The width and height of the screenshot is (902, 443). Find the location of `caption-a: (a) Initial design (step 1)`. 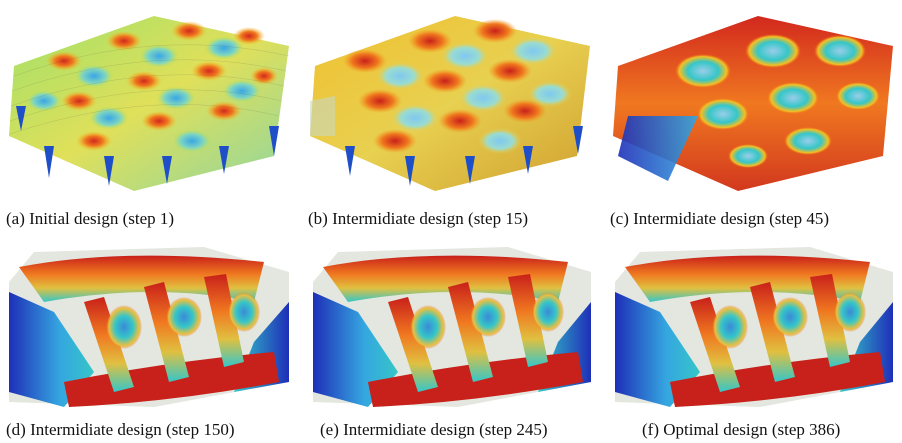

caption-a: (a) Initial design (step 1) is located at coordinates (90, 218).